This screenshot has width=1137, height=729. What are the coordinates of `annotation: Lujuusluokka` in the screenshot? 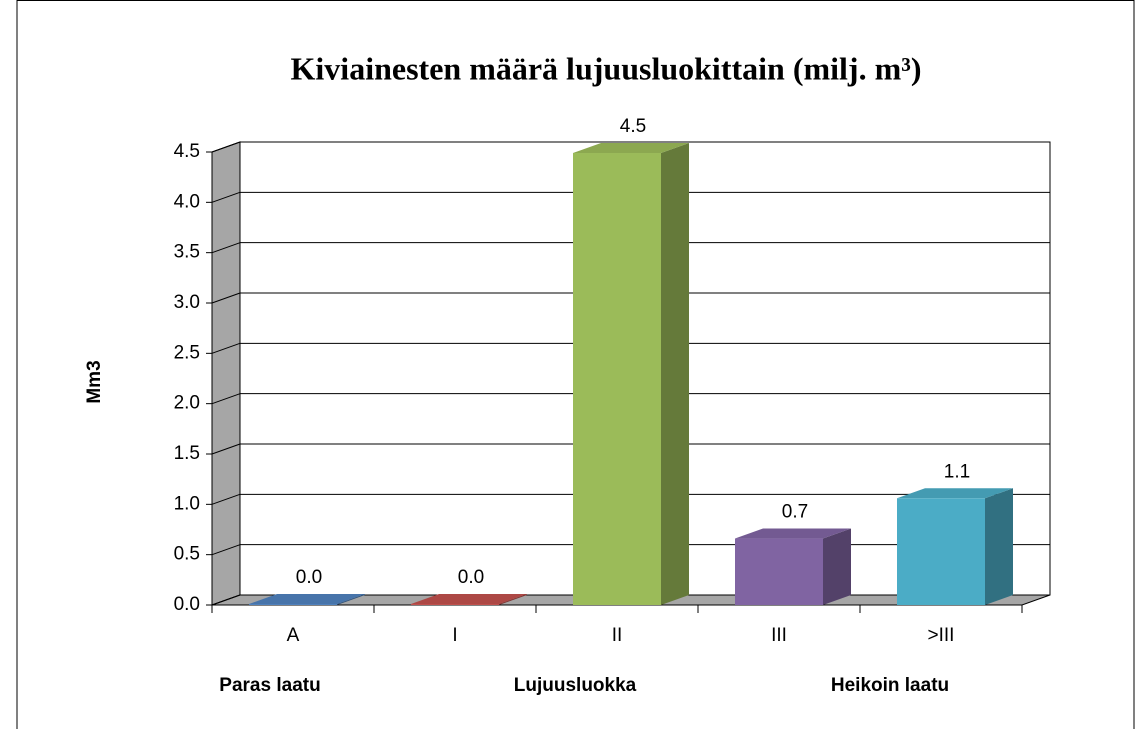 It's located at (575, 685).